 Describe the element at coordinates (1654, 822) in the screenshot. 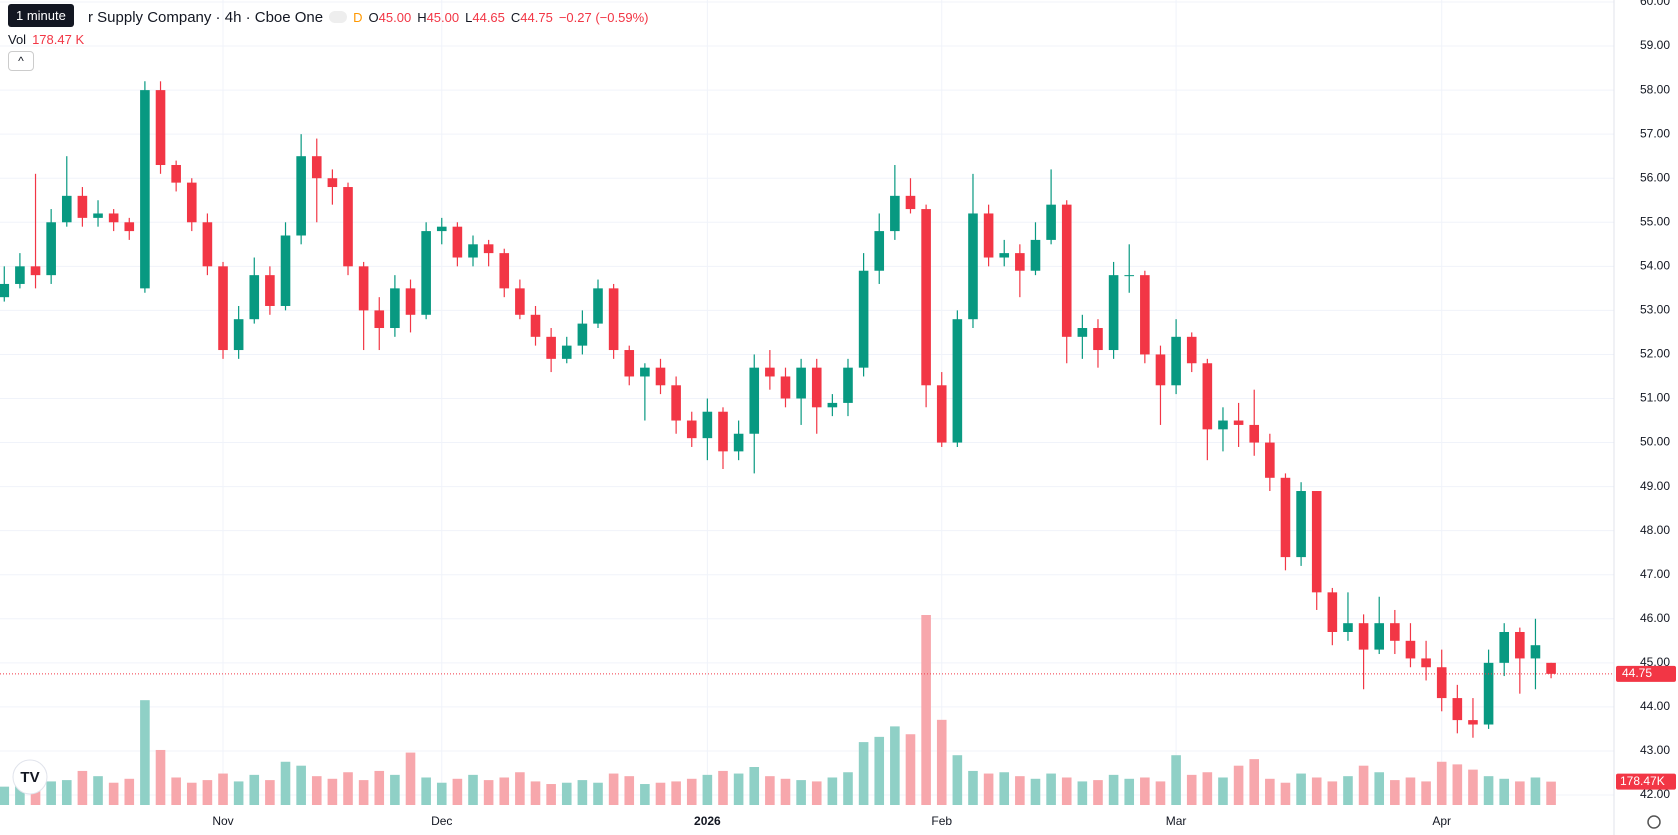

I see `settings-icon` at that location.